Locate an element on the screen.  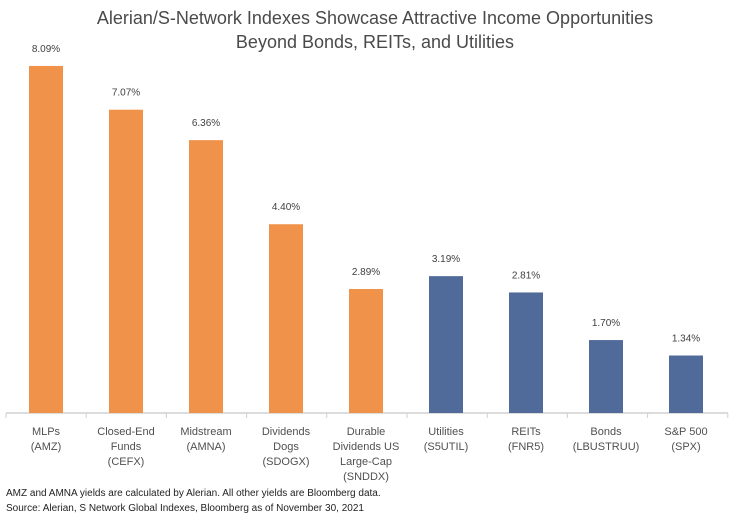
category-label: (FNR5) is located at coordinates (526, 447).